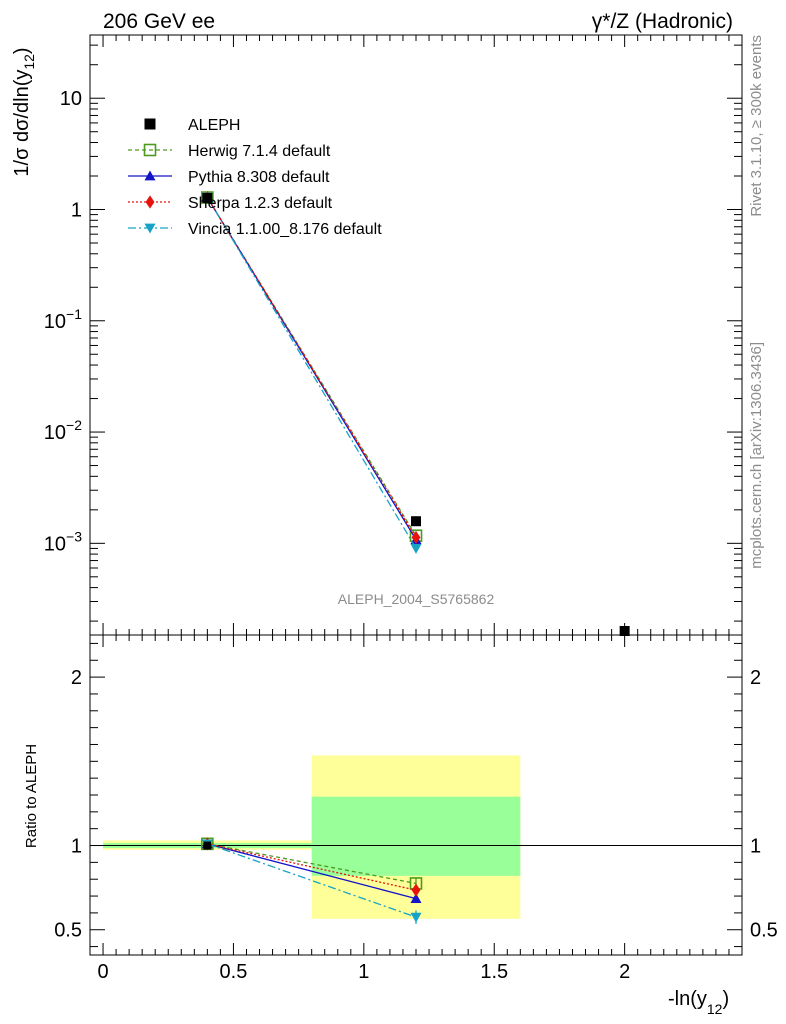 This screenshot has width=786, height=1024. I want to click on pythia-ratio-point, so click(416, 898).